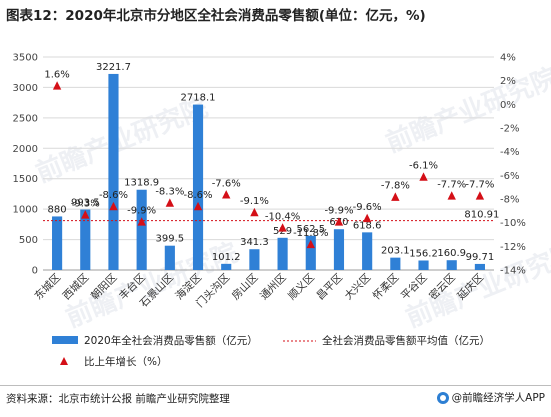  I want to click on growth-value-label: -11.8%, so click(310, 233).